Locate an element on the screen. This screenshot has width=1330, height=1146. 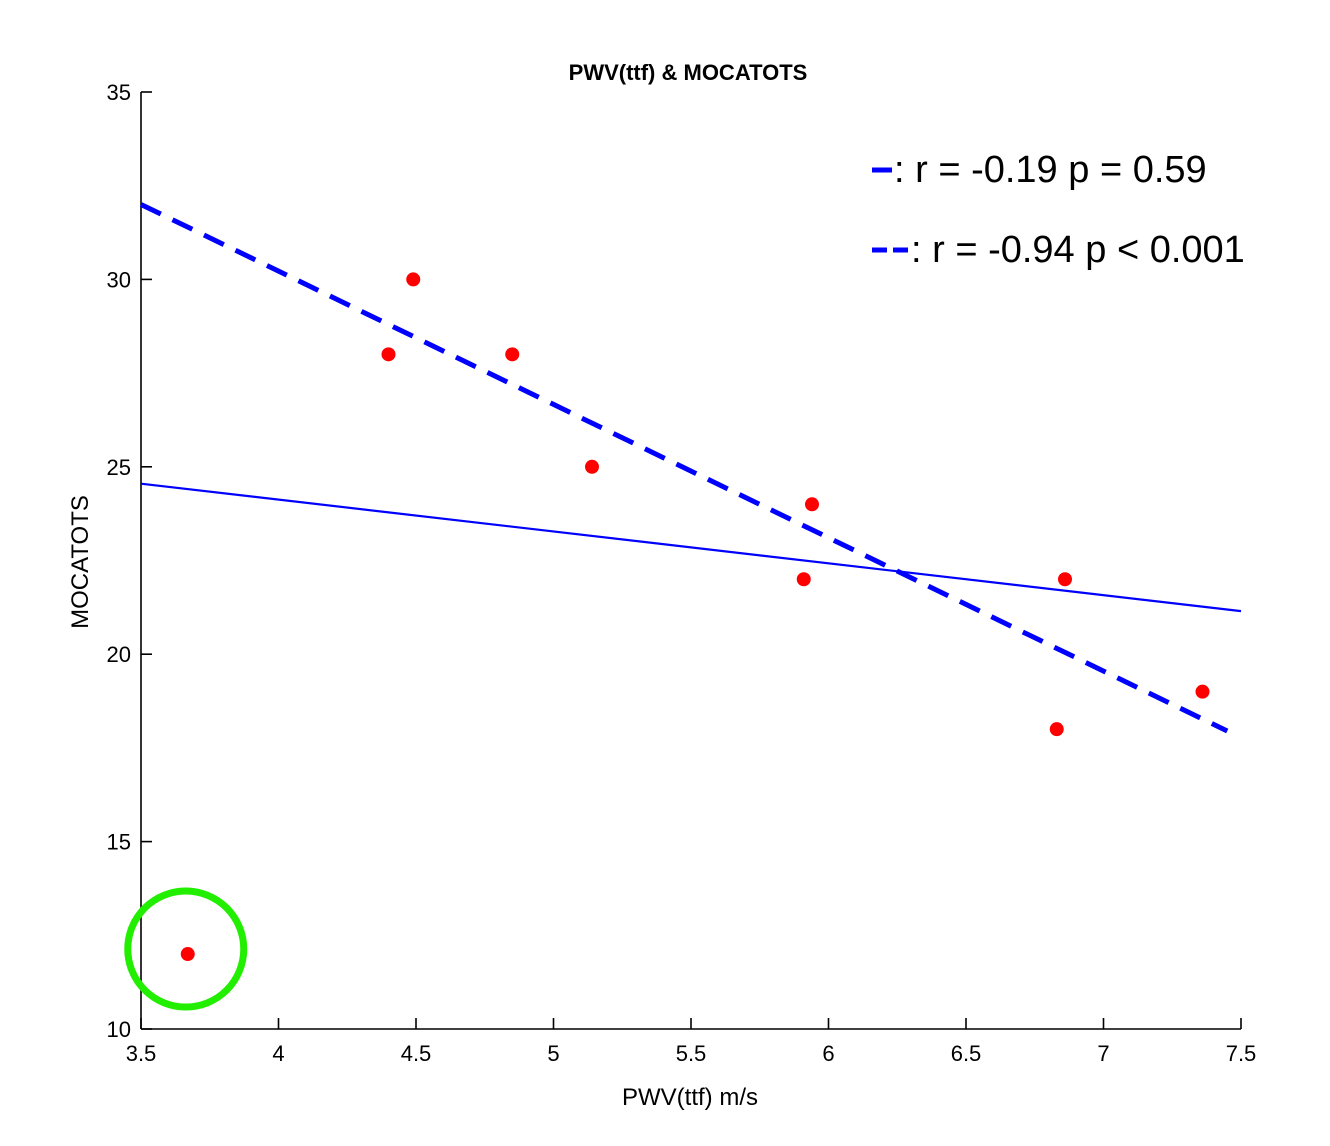
y-tick-label: 10 is located at coordinates (119, 1029).